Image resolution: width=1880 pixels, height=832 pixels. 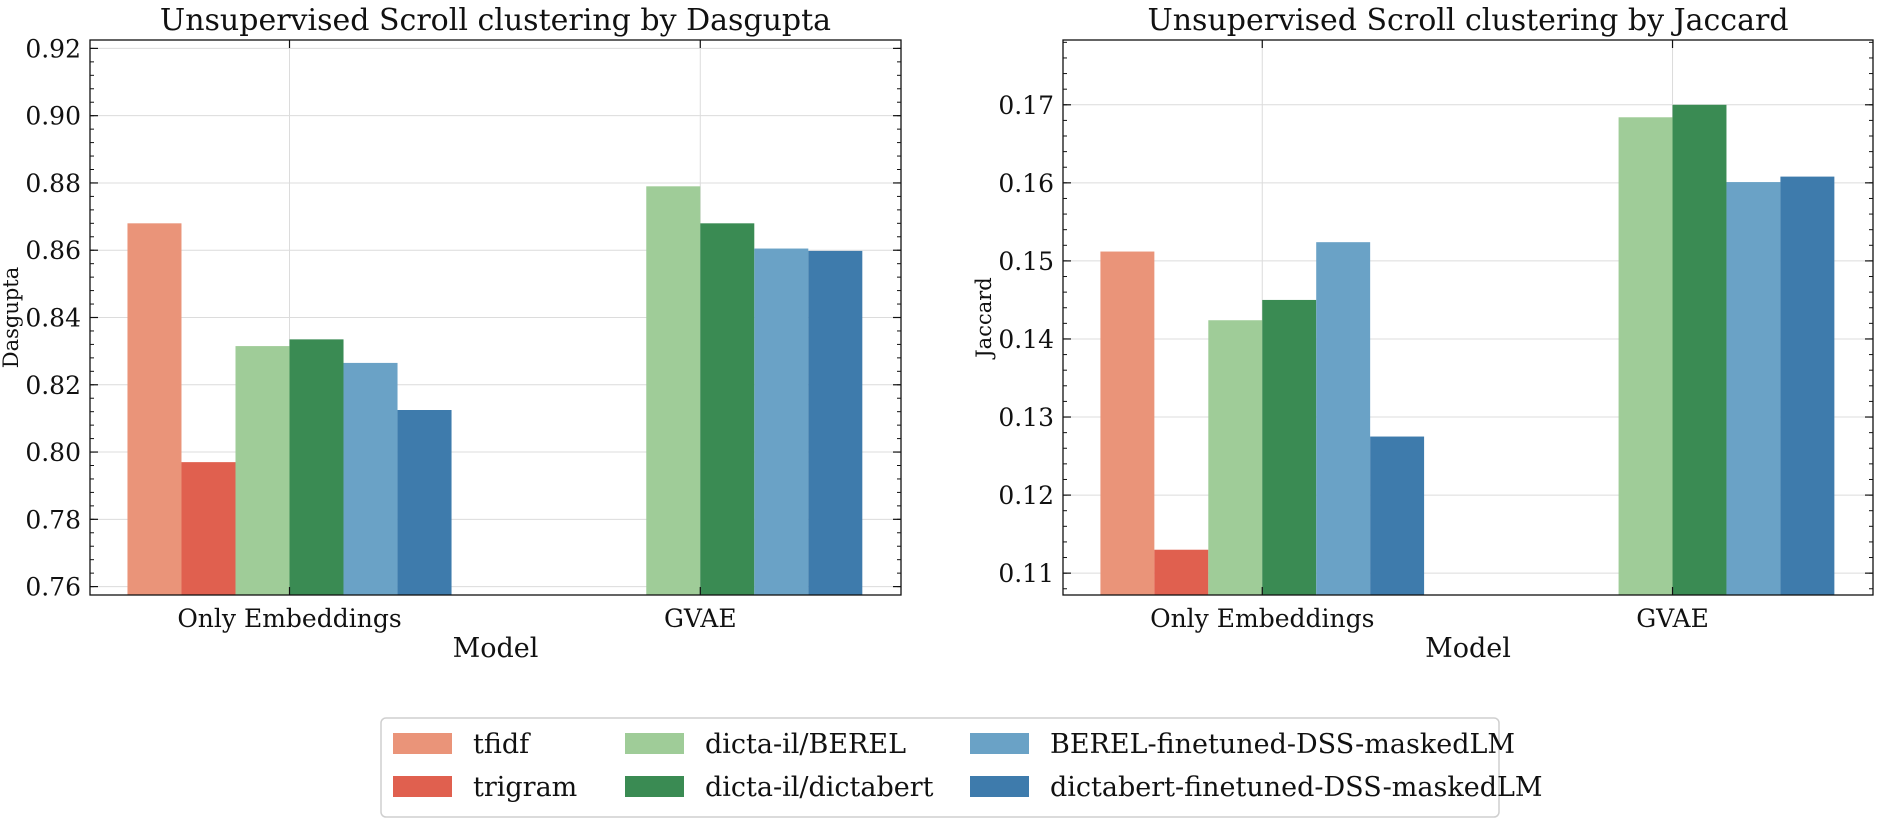 What do you see at coordinates (11, 318) in the screenshot?
I see `y-axis-label: Dasgupta` at bounding box center [11, 318].